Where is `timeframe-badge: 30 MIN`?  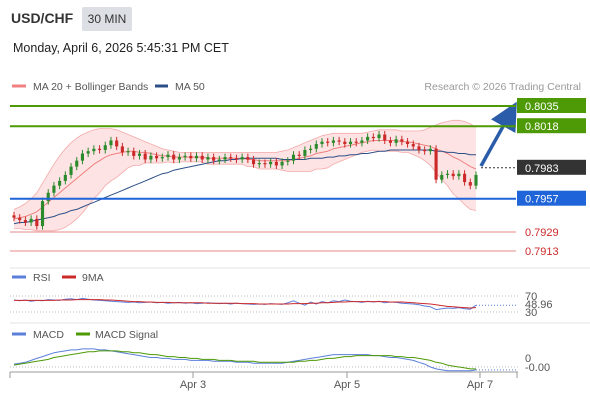 timeframe-badge: 30 MIN is located at coordinates (107, 19).